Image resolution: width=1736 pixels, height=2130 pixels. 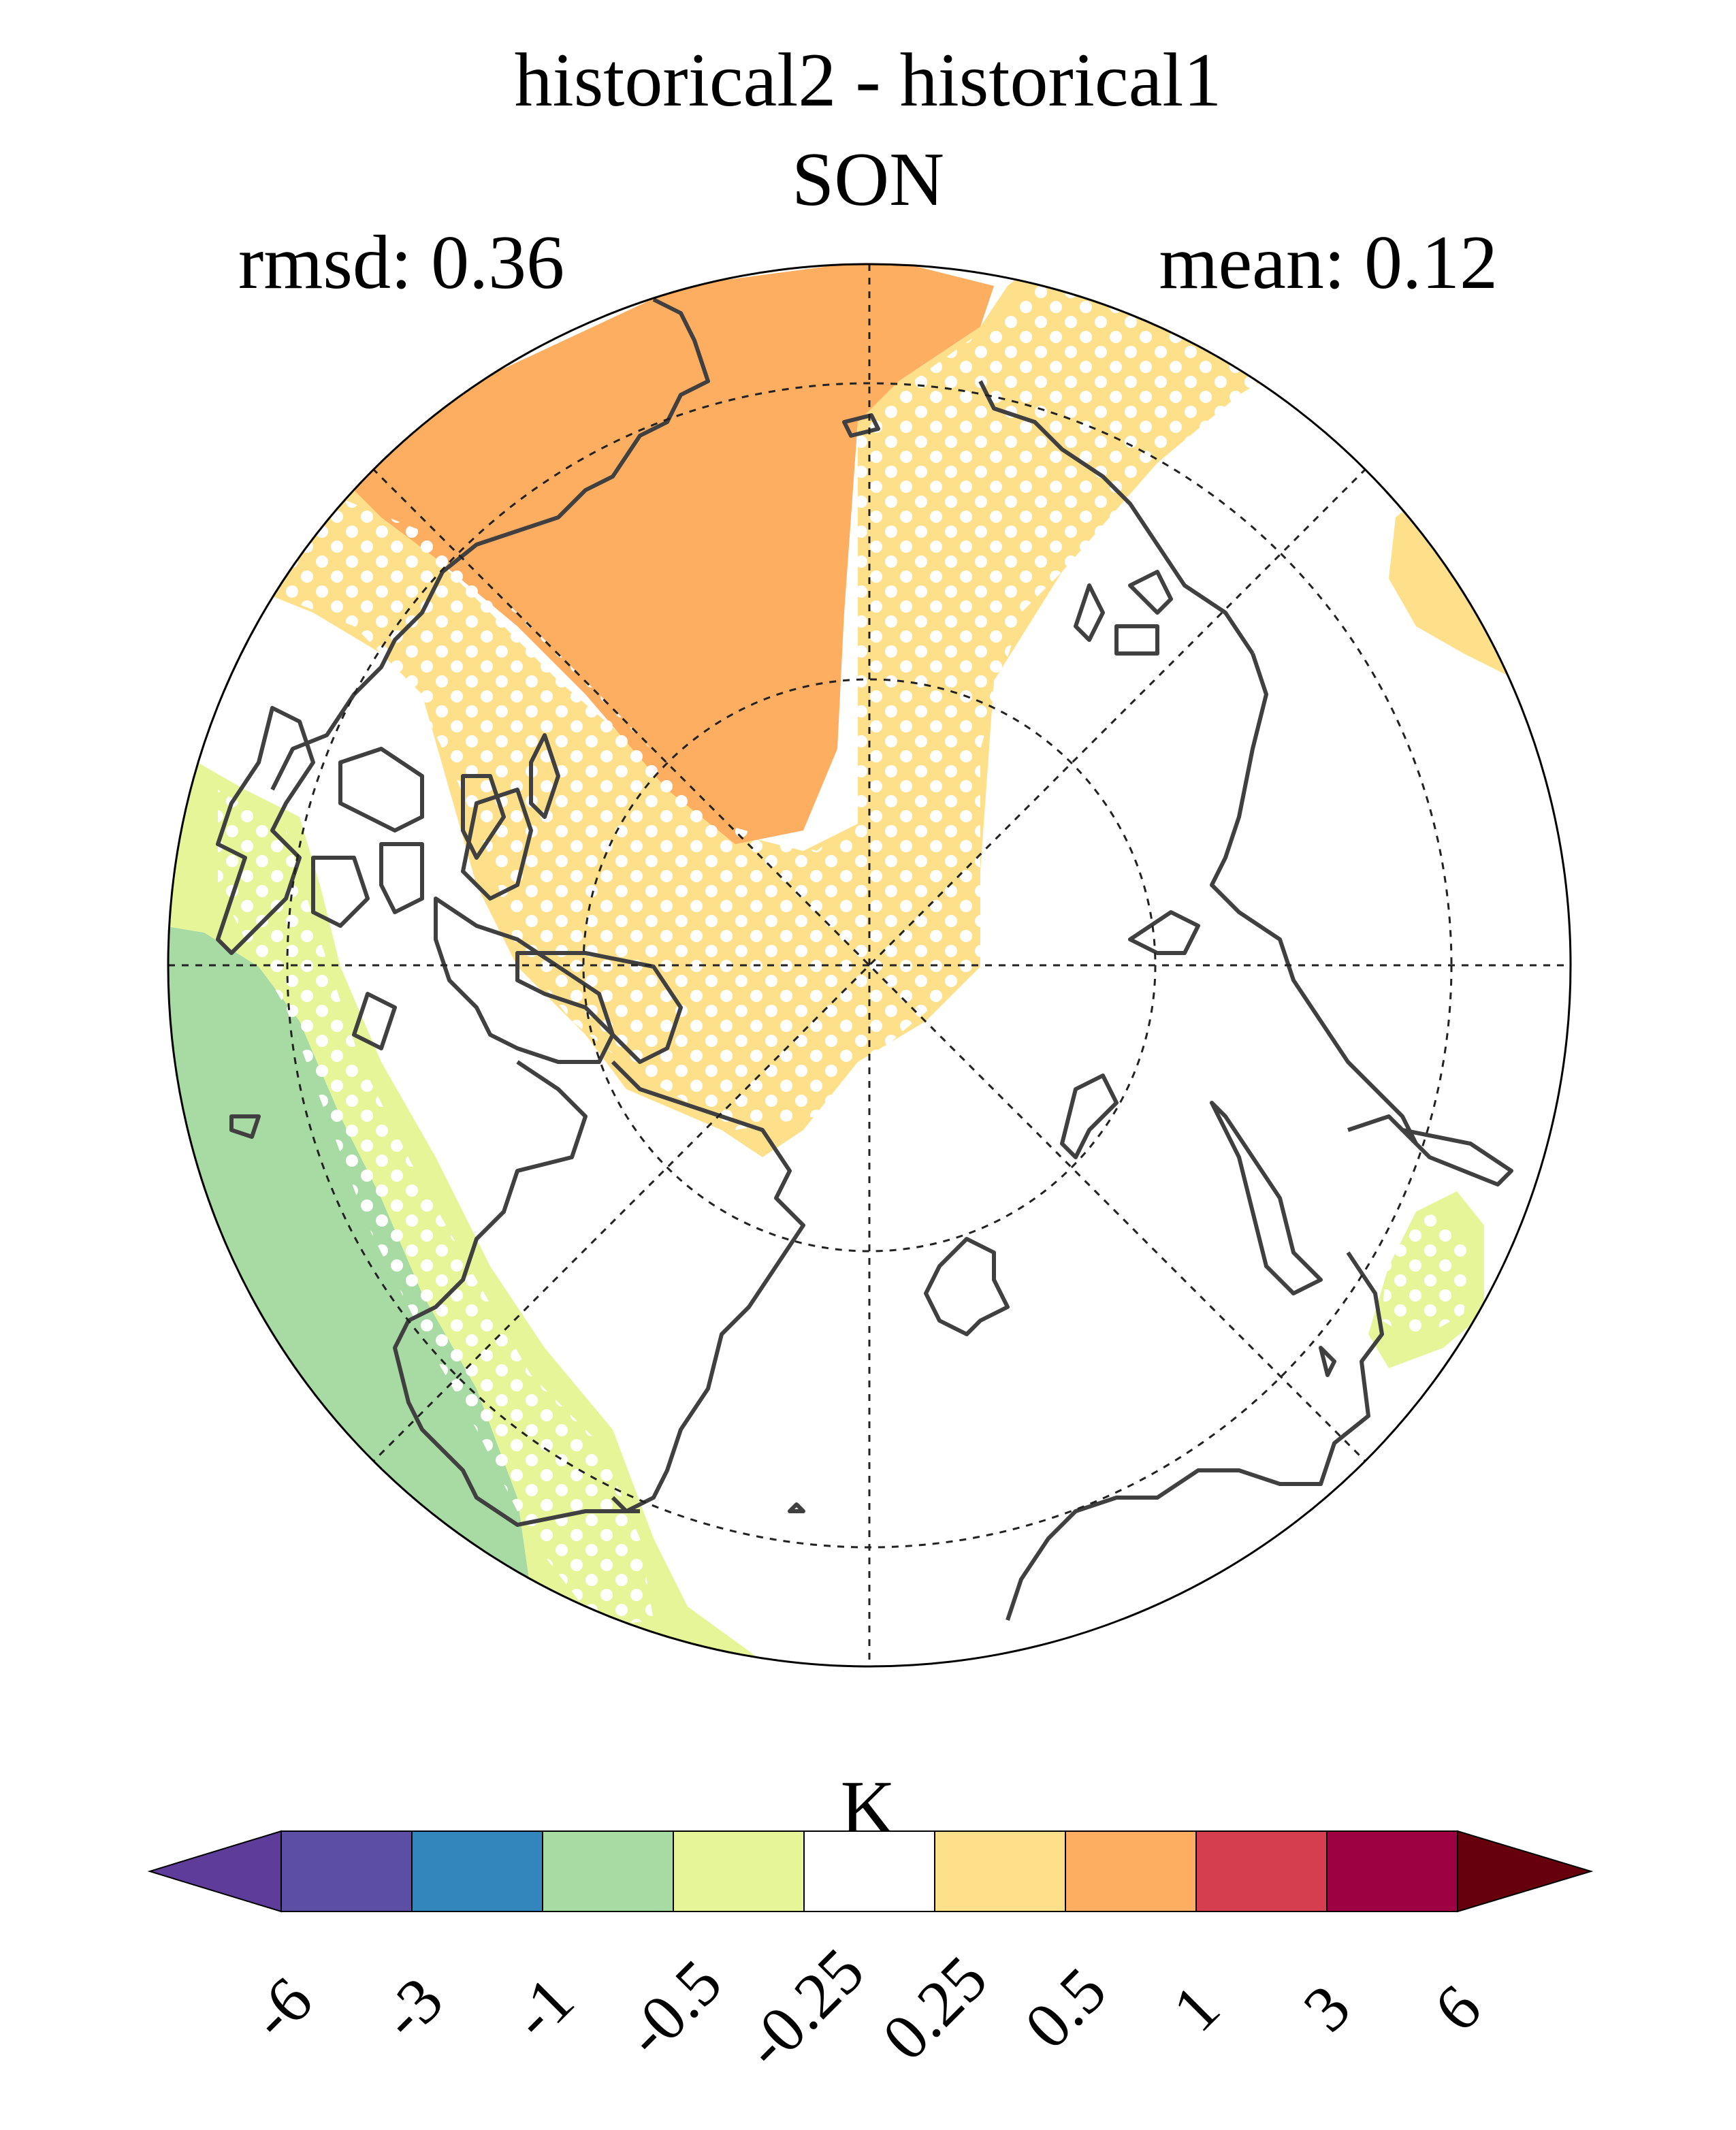 What do you see at coordinates (868, 180) in the screenshot?
I see `map-subtitle: SON` at bounding box center [868, 180].